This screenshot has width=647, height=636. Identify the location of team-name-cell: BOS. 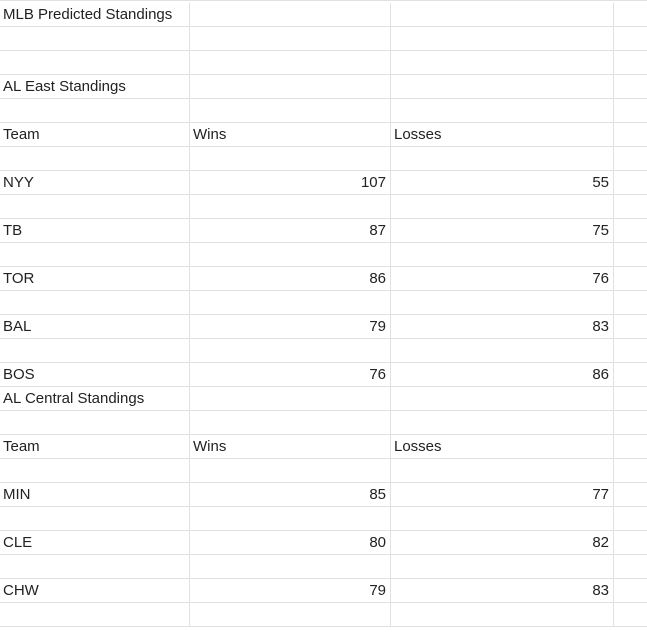
(95, 375).